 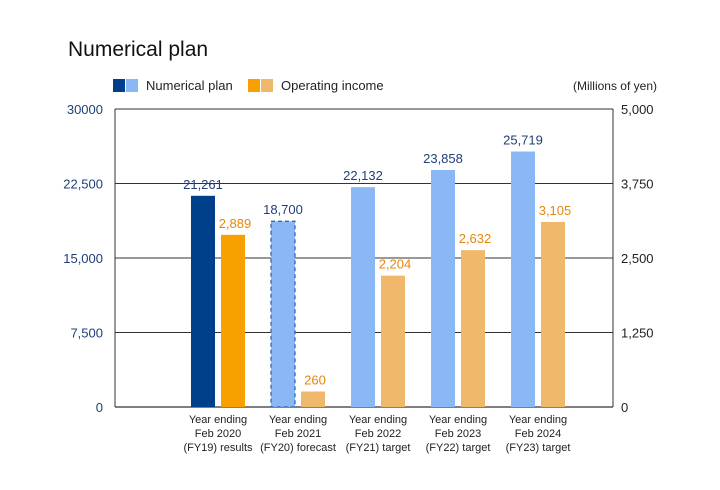 I want to click on right-tick-label: 2,500, so click(x=637, y=258).